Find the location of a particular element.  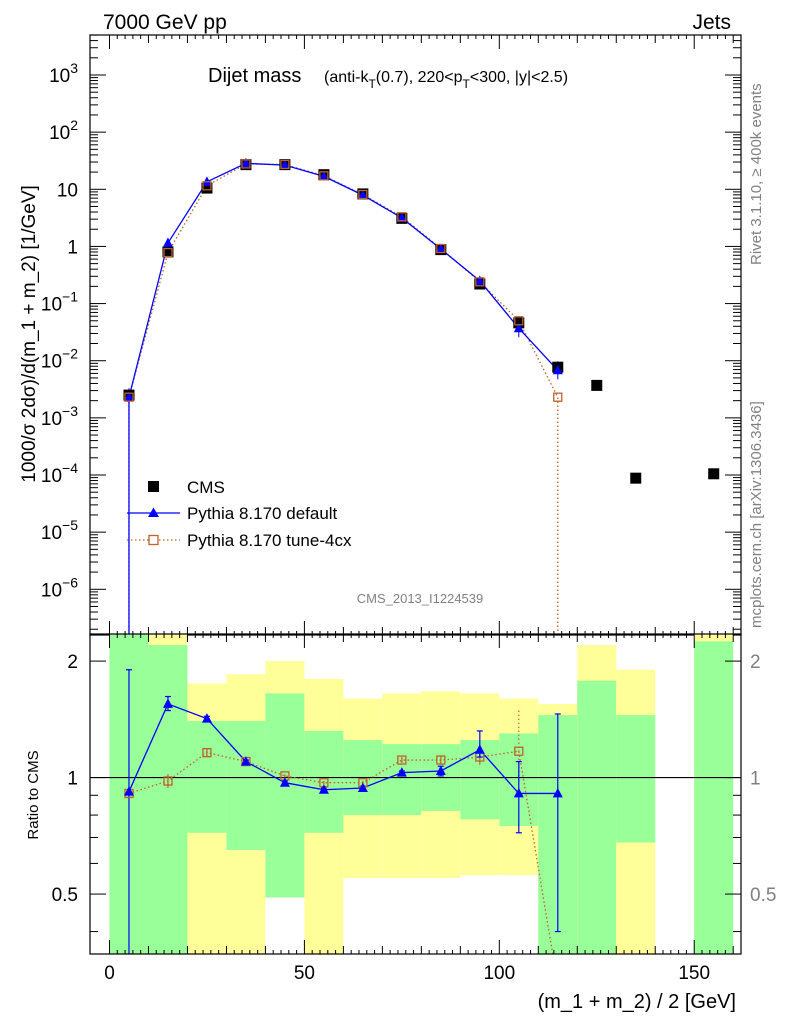

x-tick-label: 50 is located at coordinates (304, 973).